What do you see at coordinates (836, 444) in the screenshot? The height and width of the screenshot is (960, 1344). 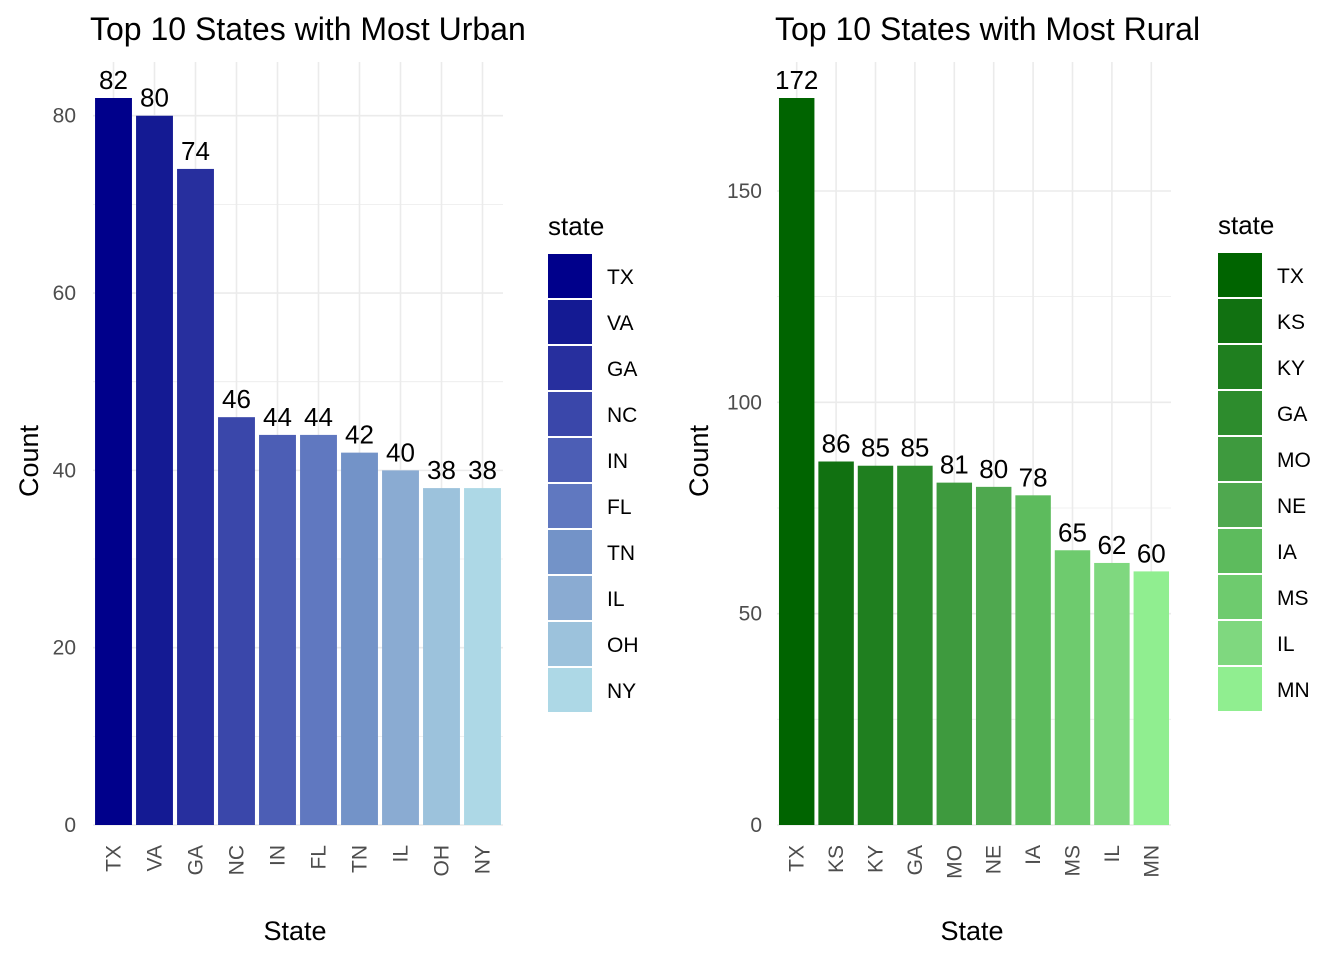 I see `bar-value-label: 86` at bounding box center [836, 444].